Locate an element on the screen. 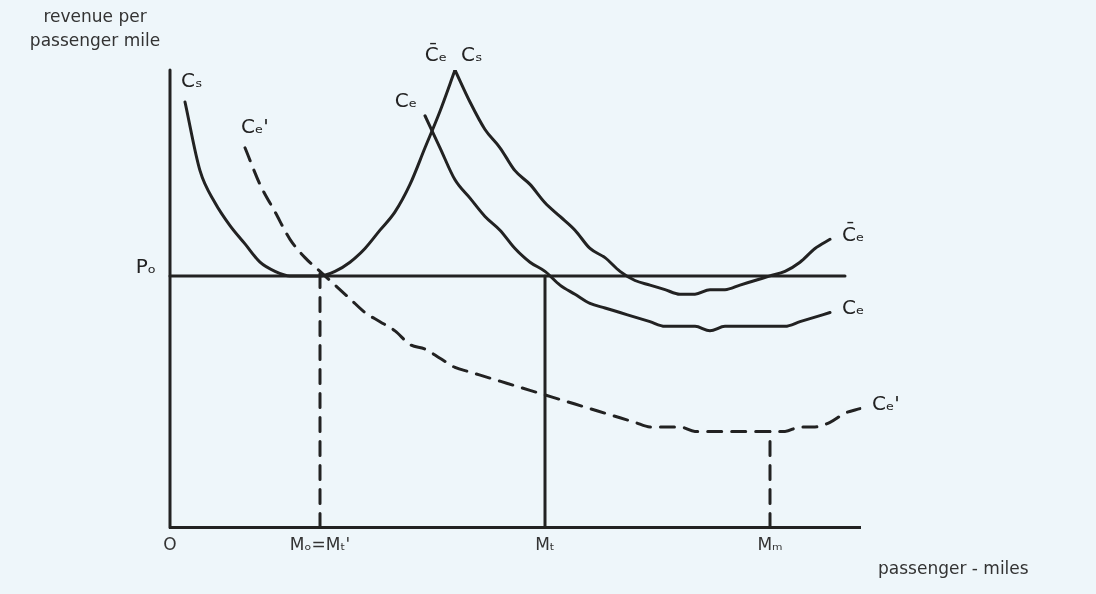 This screenshot has height=594, width=1096. x-tick-label: O is located at coordinates (170, 544).